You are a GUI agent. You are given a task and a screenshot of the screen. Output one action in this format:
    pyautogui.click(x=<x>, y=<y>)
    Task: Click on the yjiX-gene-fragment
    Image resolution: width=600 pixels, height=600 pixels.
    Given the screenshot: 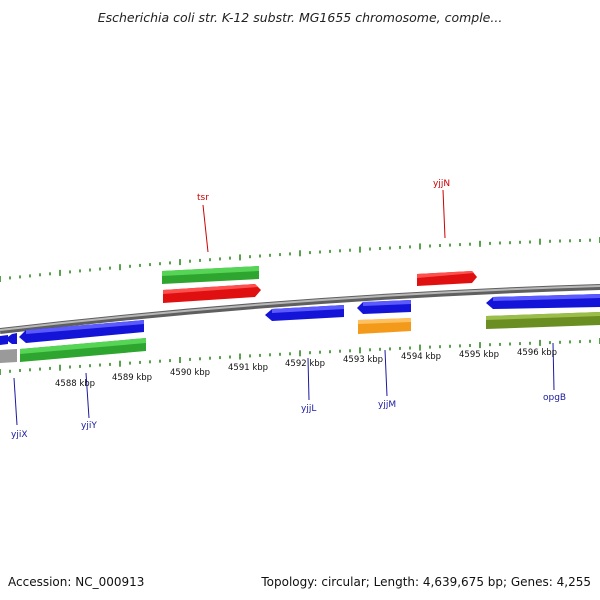 What is the action you would take?
    pyautogui.click(x=4, y=340)
    